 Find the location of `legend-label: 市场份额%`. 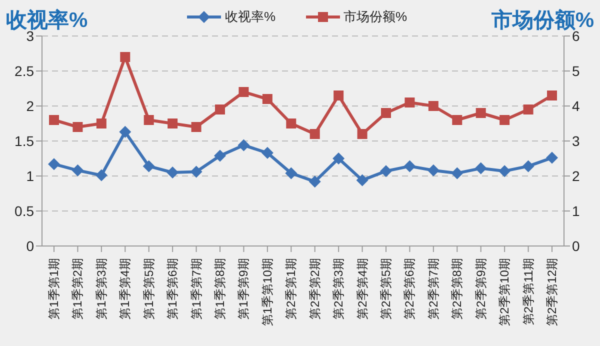

legend-label: 市场份额% is located at coordinates (375, 17).